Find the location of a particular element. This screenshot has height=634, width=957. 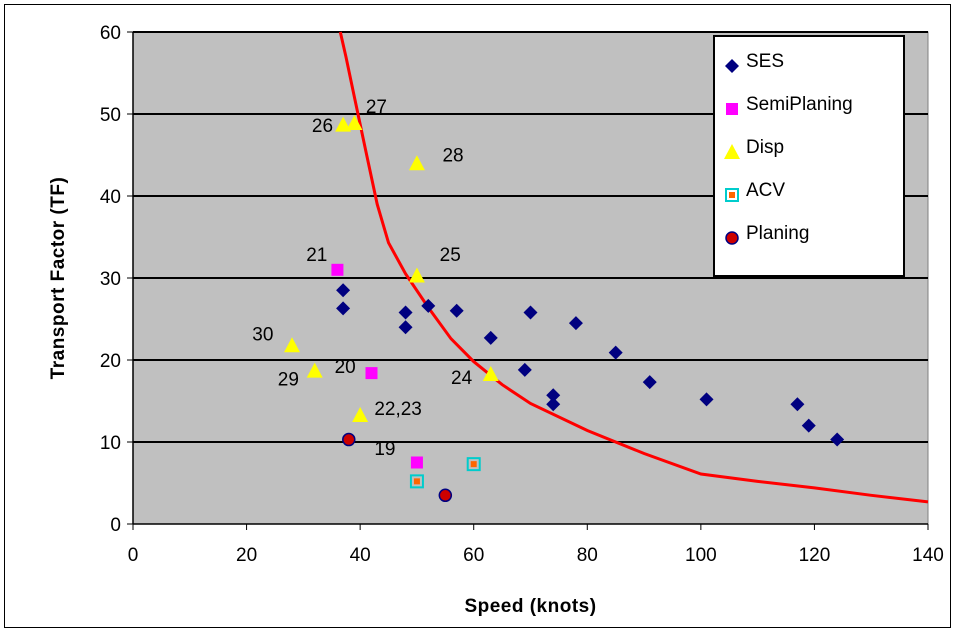

legend-label-semiplaning: SemiPlaning is located at coordinates (799, 104).